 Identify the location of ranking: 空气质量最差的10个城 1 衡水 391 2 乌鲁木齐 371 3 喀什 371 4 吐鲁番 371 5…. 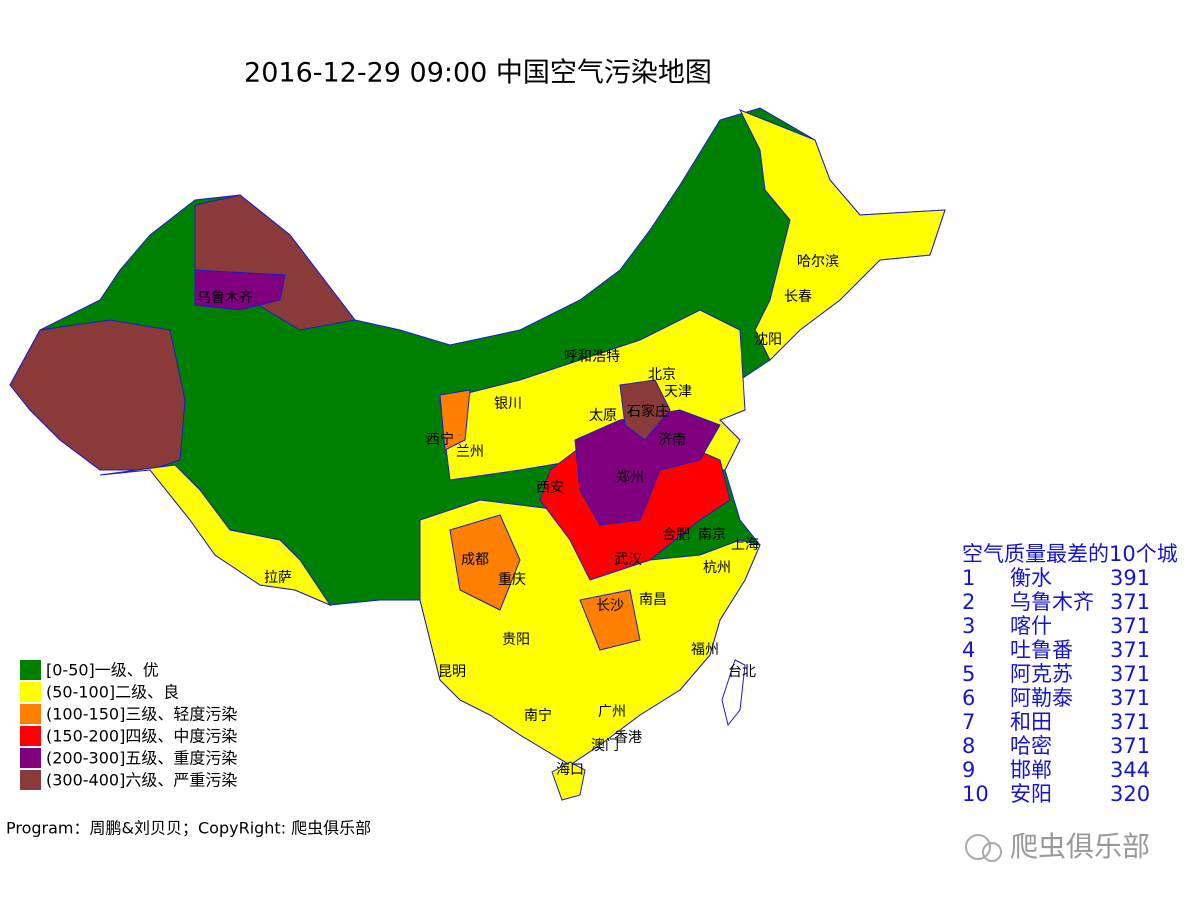
(1070, 674).